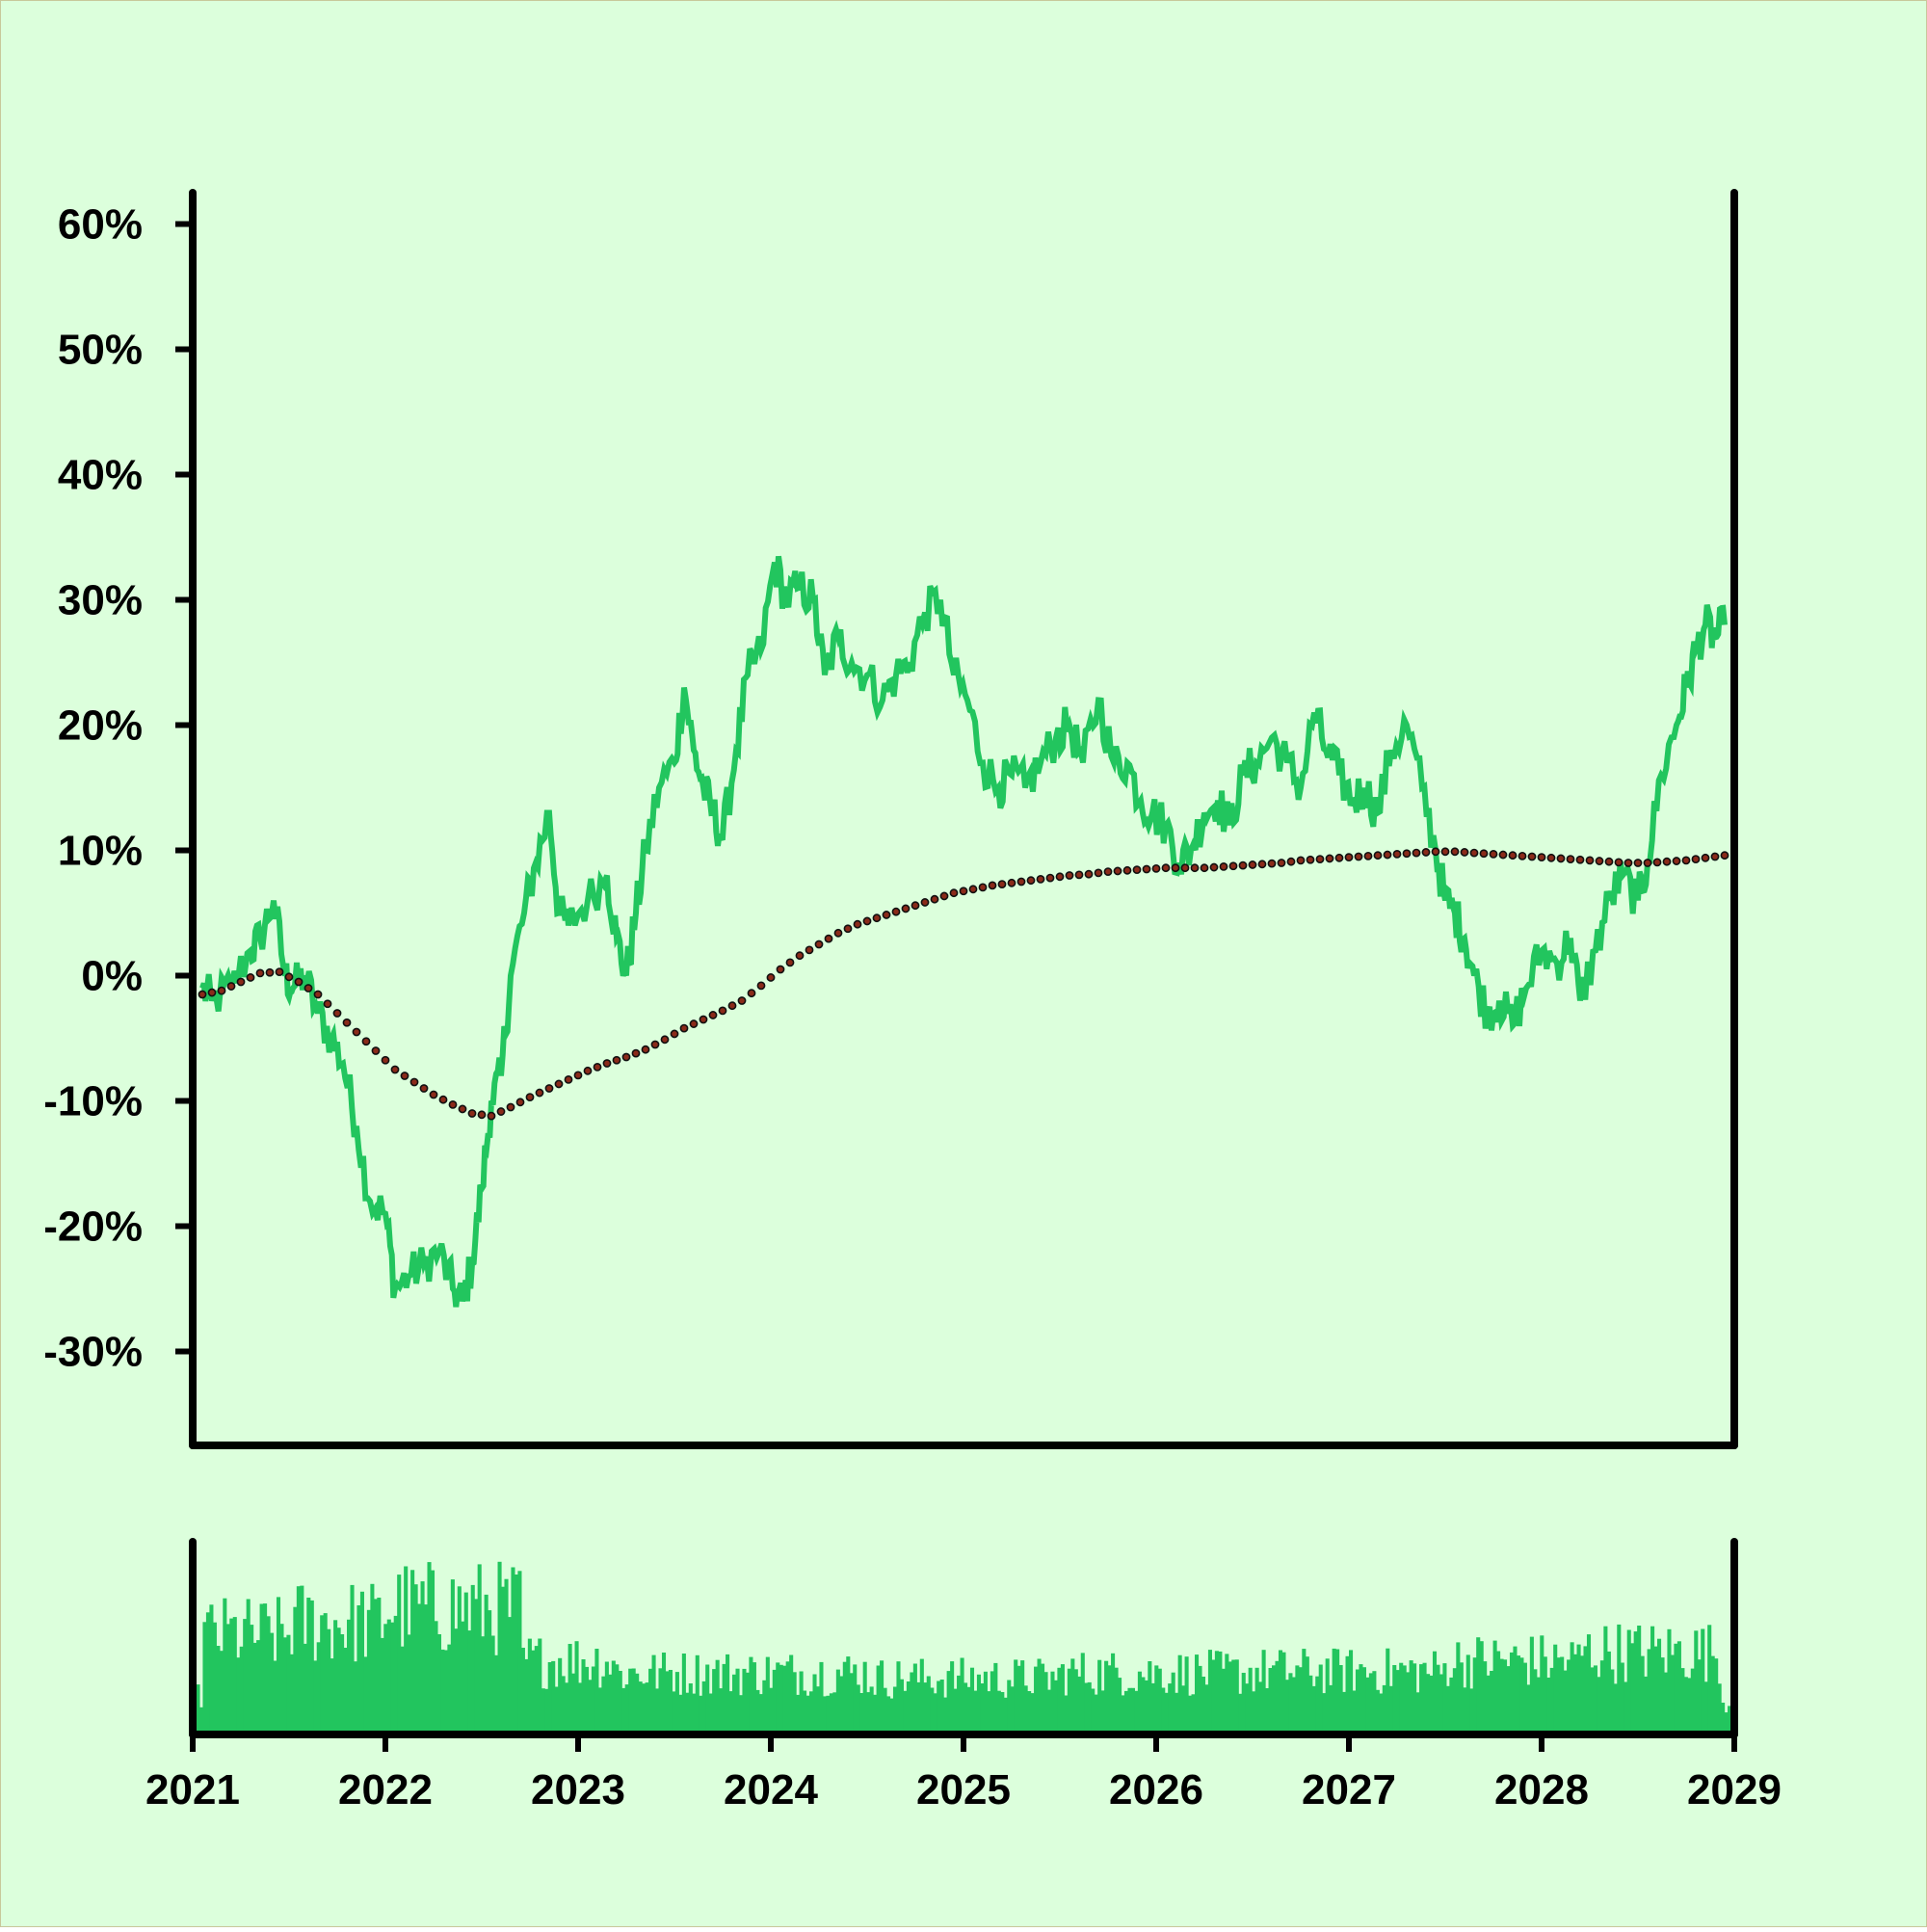 This screenshot has width=1927, height=1932. Describe the element at coordinates (118, 788) in the screenshot. I see `y-axis-ticks: 60% 50% 40% 30% 20% 10% 0% -10% -20% -30%` at that location.